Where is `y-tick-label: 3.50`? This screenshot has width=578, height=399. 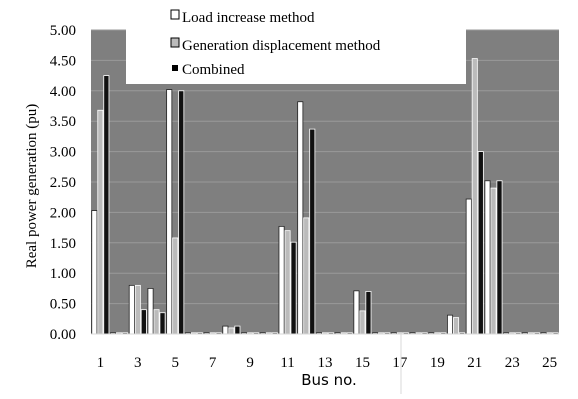 y-tick-label: 3.50 is located at coordinates (63, 122).